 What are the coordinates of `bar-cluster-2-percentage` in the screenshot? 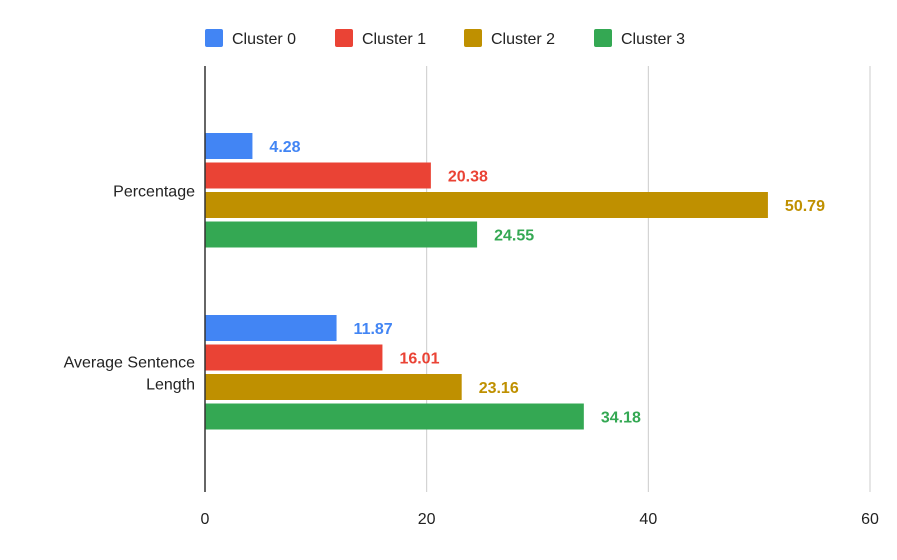 It's located at (486, 205).